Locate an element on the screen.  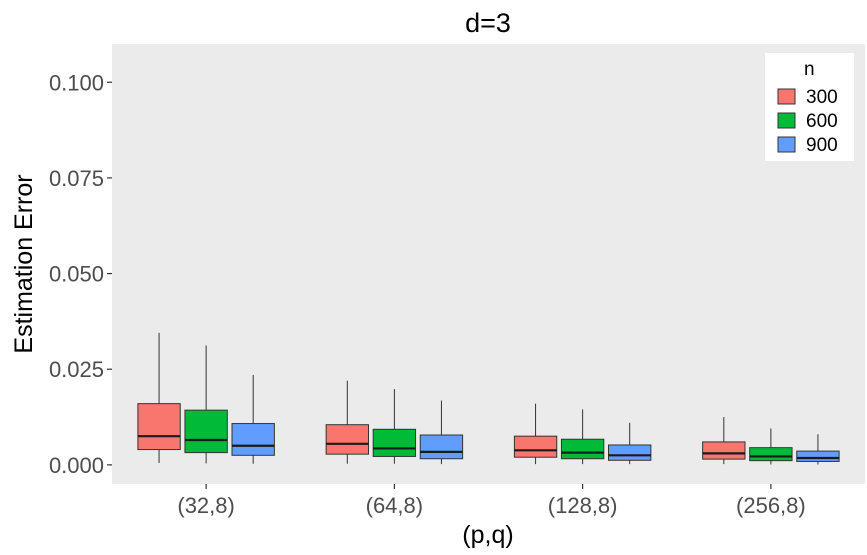
y-tick-label: 0.100 is located at coordinates (76, 82).